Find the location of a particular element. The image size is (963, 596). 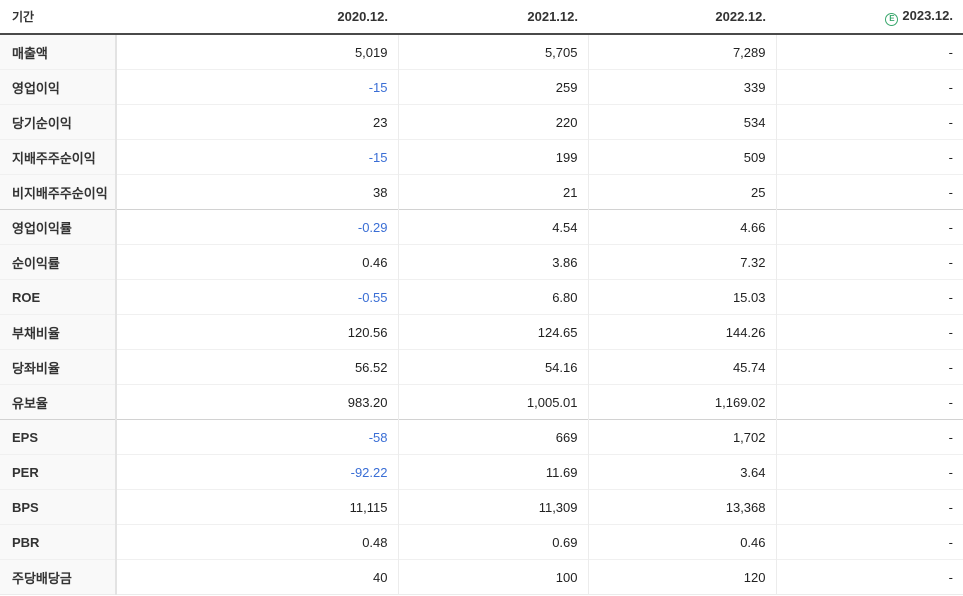

column-header-2022-12: 2022.12. is located at coordinates (682, 17).